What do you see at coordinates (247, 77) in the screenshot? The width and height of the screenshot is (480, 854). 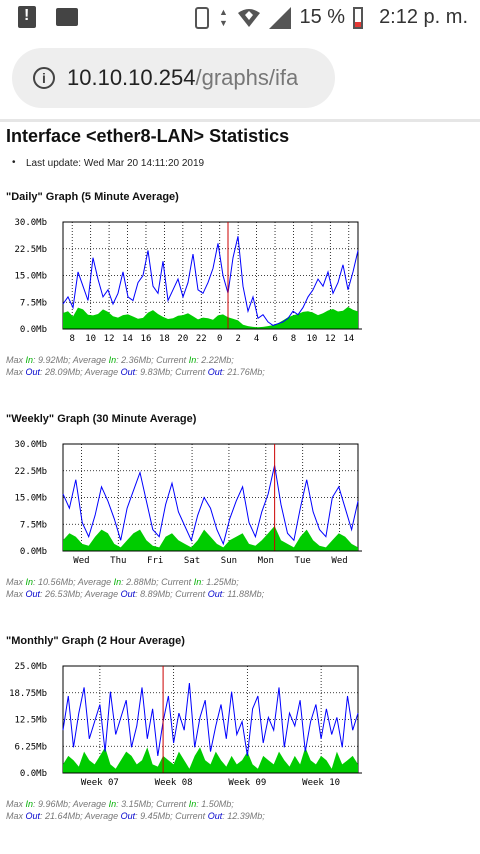 I see `url-path: /graphs/ifa` at bounding box center [247, 77].